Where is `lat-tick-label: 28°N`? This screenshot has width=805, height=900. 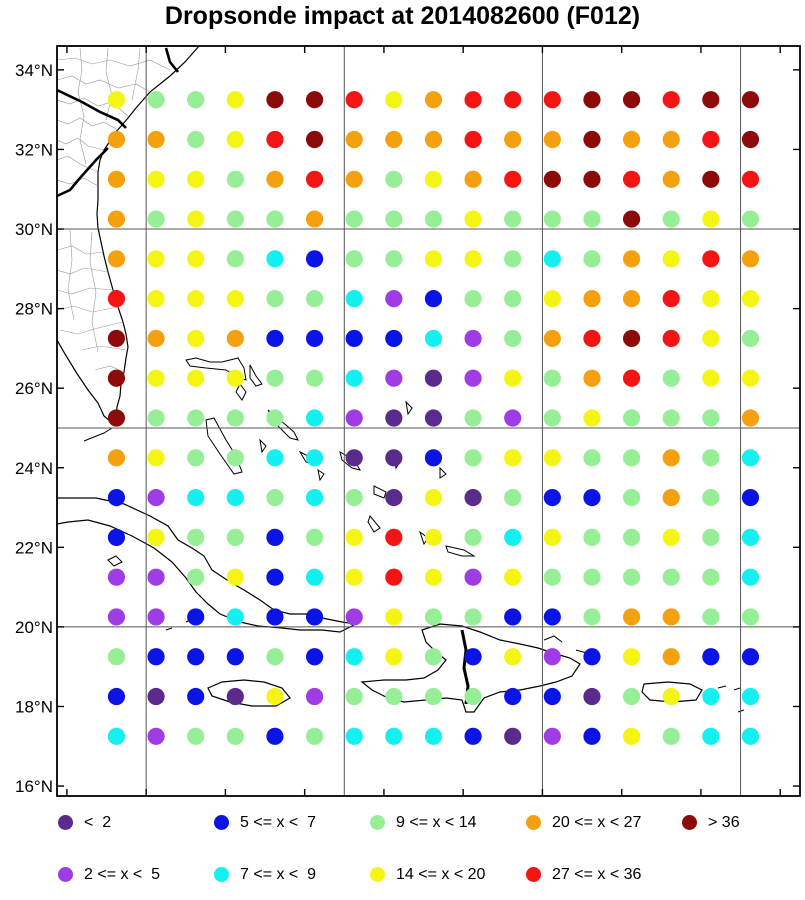
lat-tick-label: 28°N is located at coordinates (34, 309).